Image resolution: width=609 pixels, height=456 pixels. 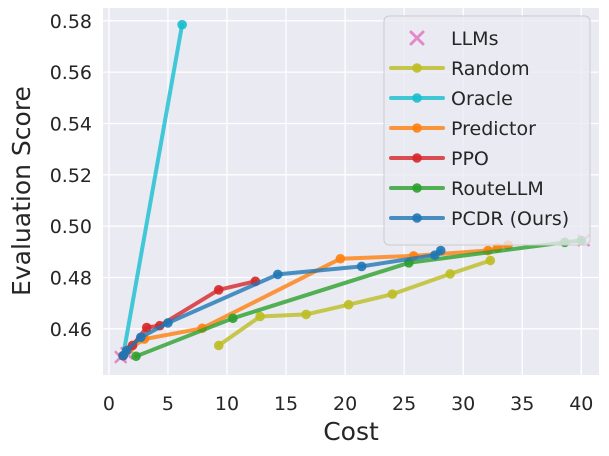 I want to click on series-random, so click(x=354, y=303).